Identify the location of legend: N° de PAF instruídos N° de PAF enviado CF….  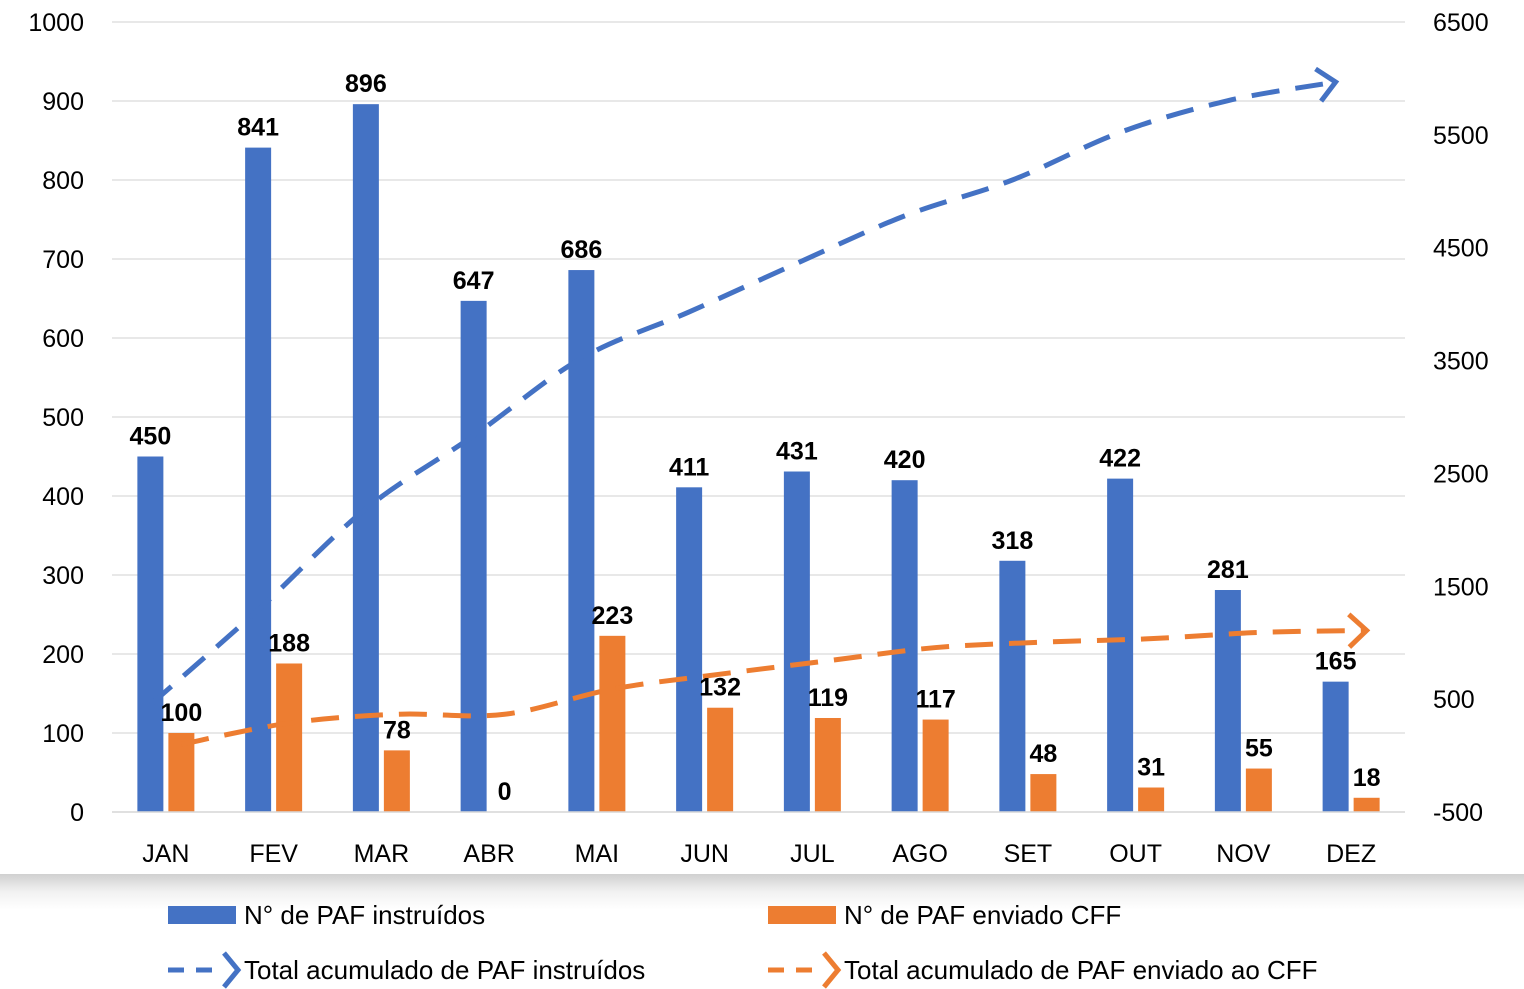
(743, 944).